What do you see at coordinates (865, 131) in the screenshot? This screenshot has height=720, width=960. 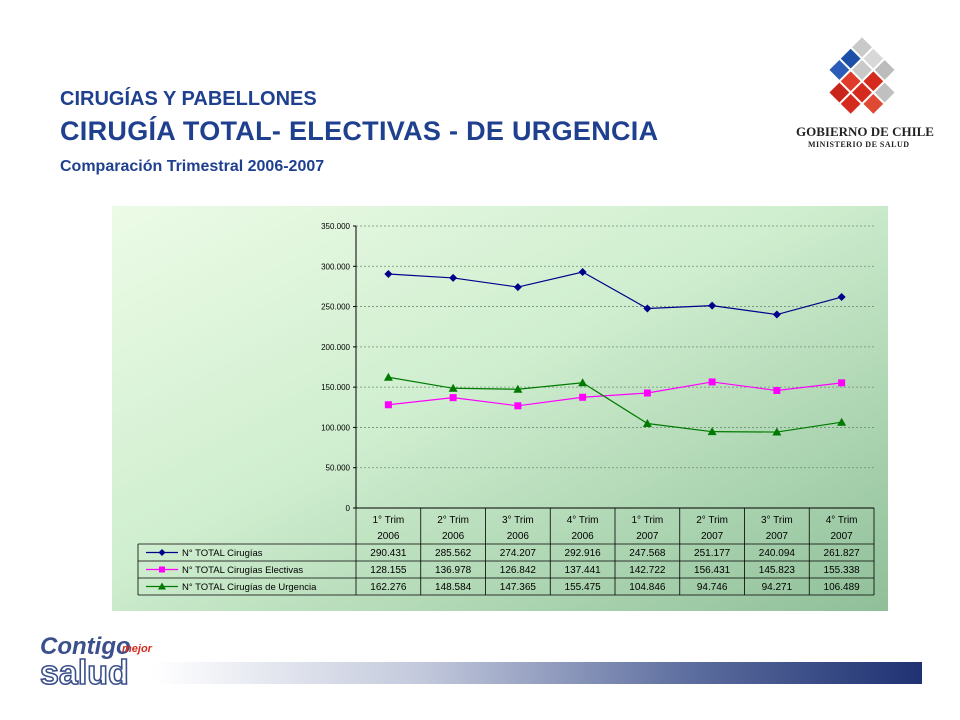 I see `gov-name: GOBIERNO DE CHILE` at bounding box center [865, 131].